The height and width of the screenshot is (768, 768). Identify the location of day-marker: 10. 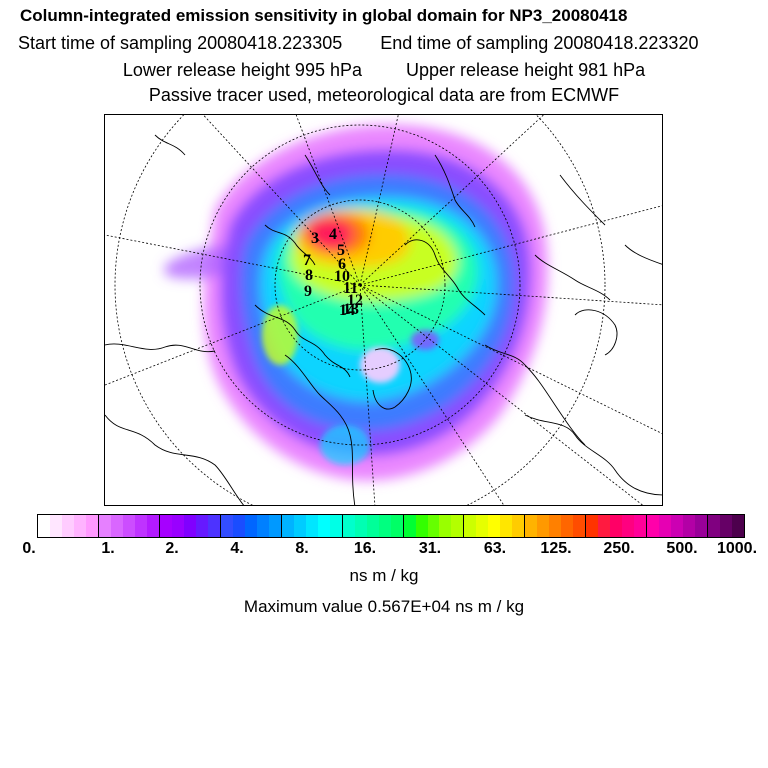
(342, 276).